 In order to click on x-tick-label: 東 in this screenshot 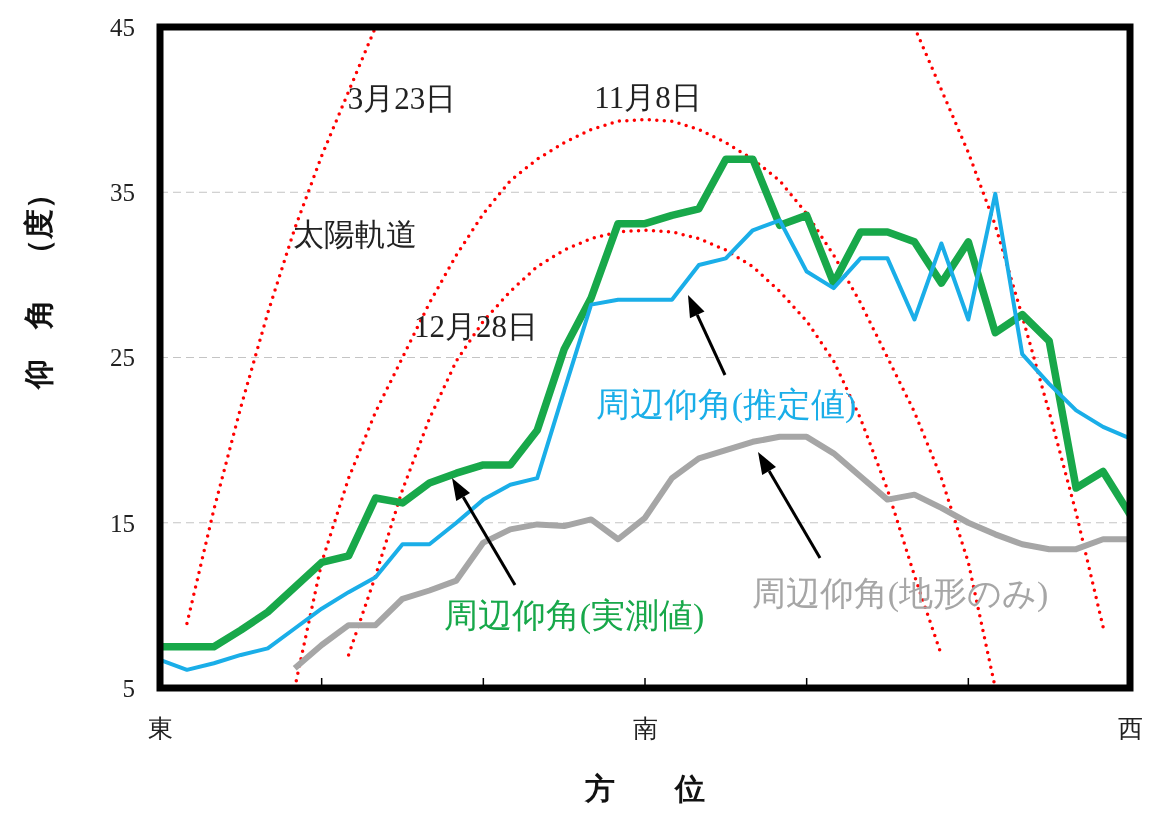, I will do `click(160, 728)`.